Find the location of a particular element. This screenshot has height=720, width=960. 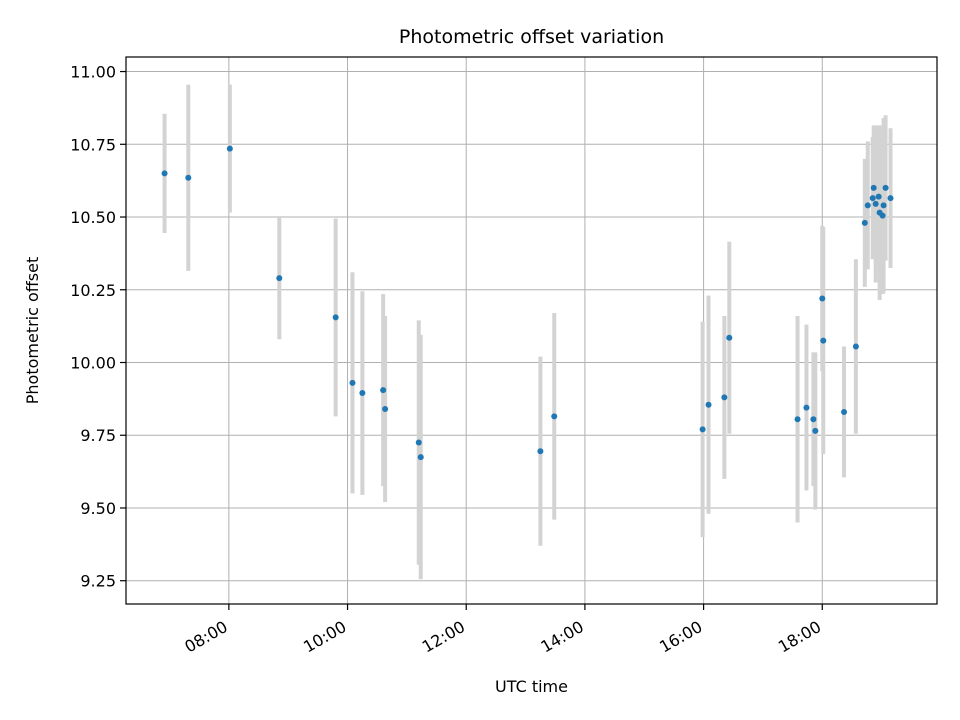

y-tick-label: 11.00 is located at coordinates (93, 72).